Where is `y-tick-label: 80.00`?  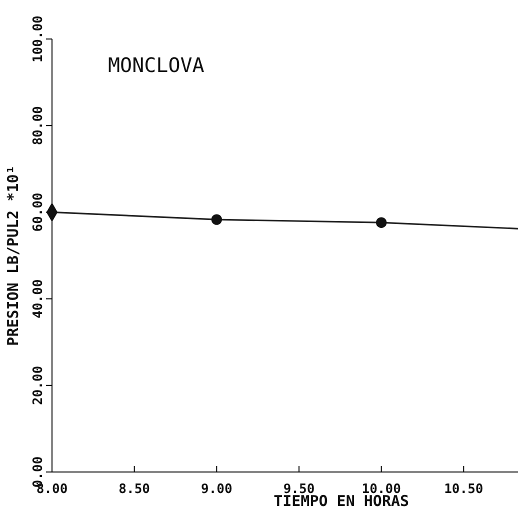 y-tick-label: 80.00 is located at coordinates (38, 126).